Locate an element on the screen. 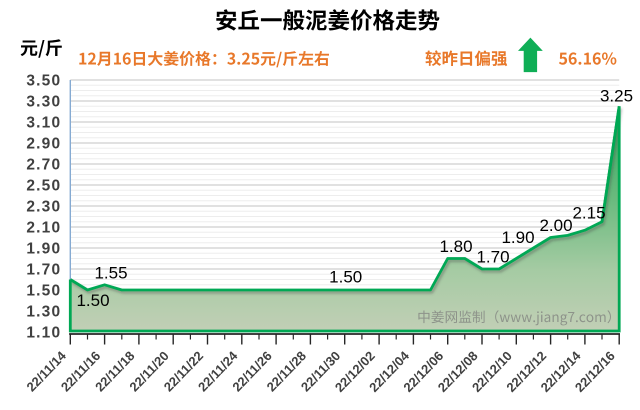  svg-text: 1.10 is located at coordinates (43, 332).